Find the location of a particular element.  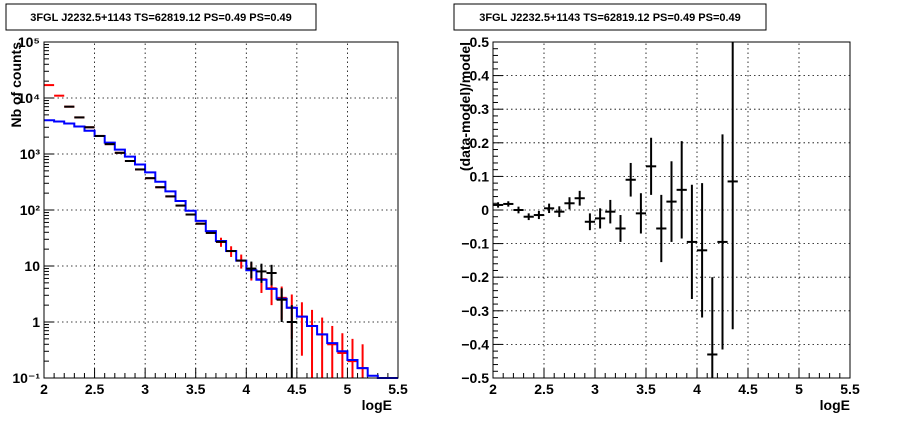

y-tick-label: −0.4 is located at coordinates (475, 344).